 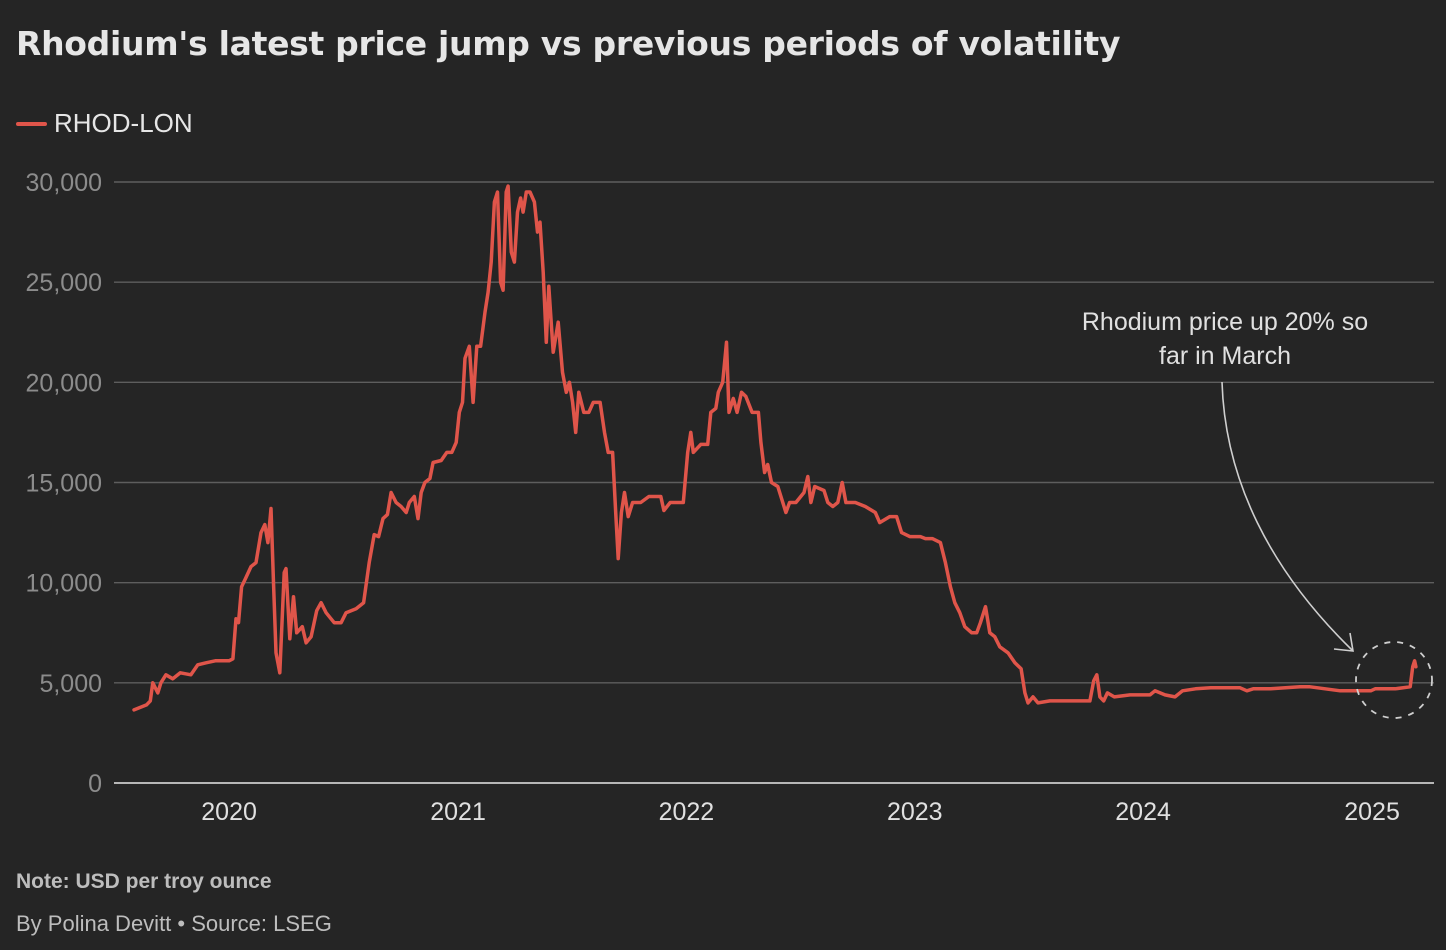 What do you see at coordinates (1343, 642) in the screenshot?
I see `annotation-arrowhead` at bounding box center [1343, 642].